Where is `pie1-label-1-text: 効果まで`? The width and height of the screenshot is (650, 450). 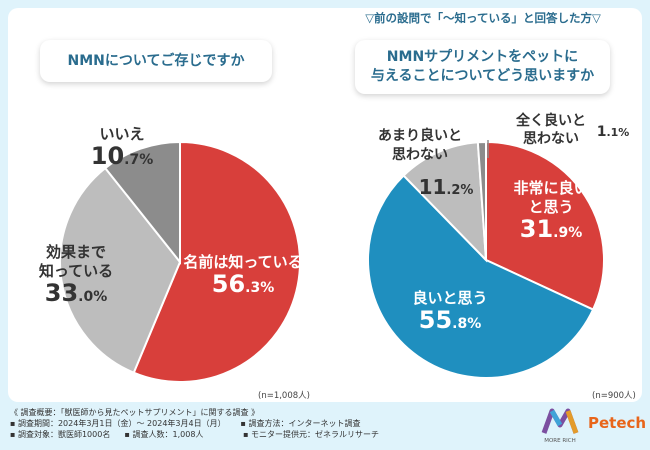 pie1-label-1-text: 効果まで is located at coordinates (76, 252).